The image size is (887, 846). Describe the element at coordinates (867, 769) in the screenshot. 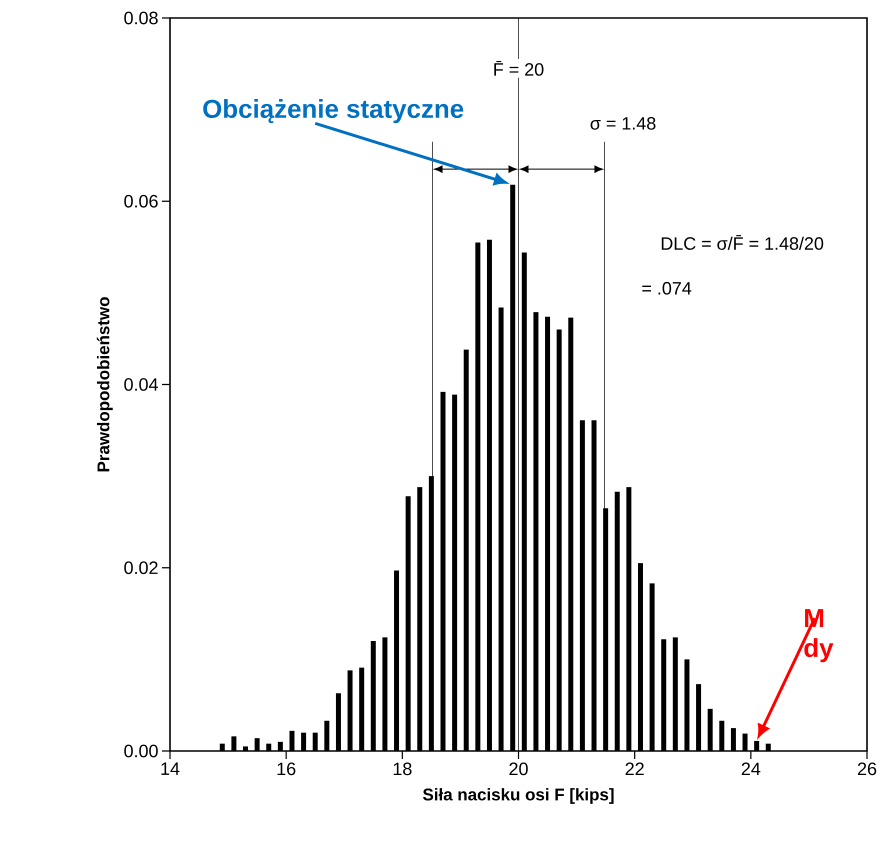

I see `x-tick-label: 26` at that location.